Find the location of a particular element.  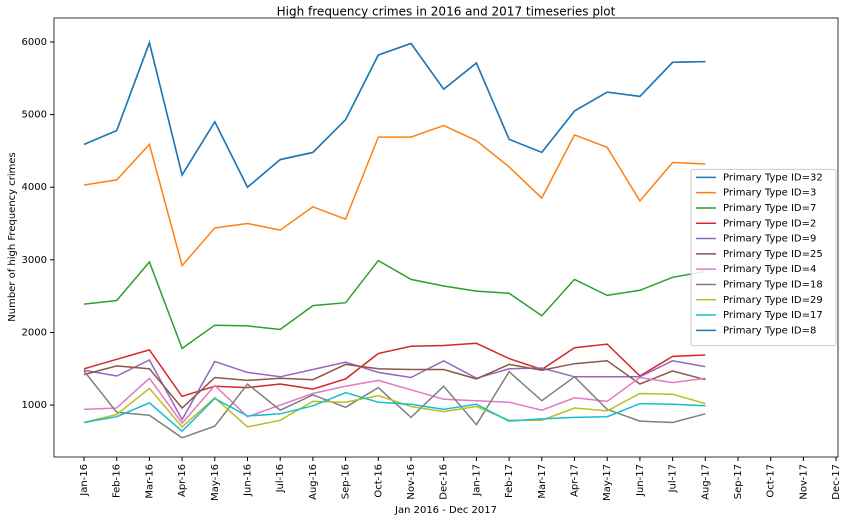

x-tick-label: Mar-17 is located at coordinates (542, 481).